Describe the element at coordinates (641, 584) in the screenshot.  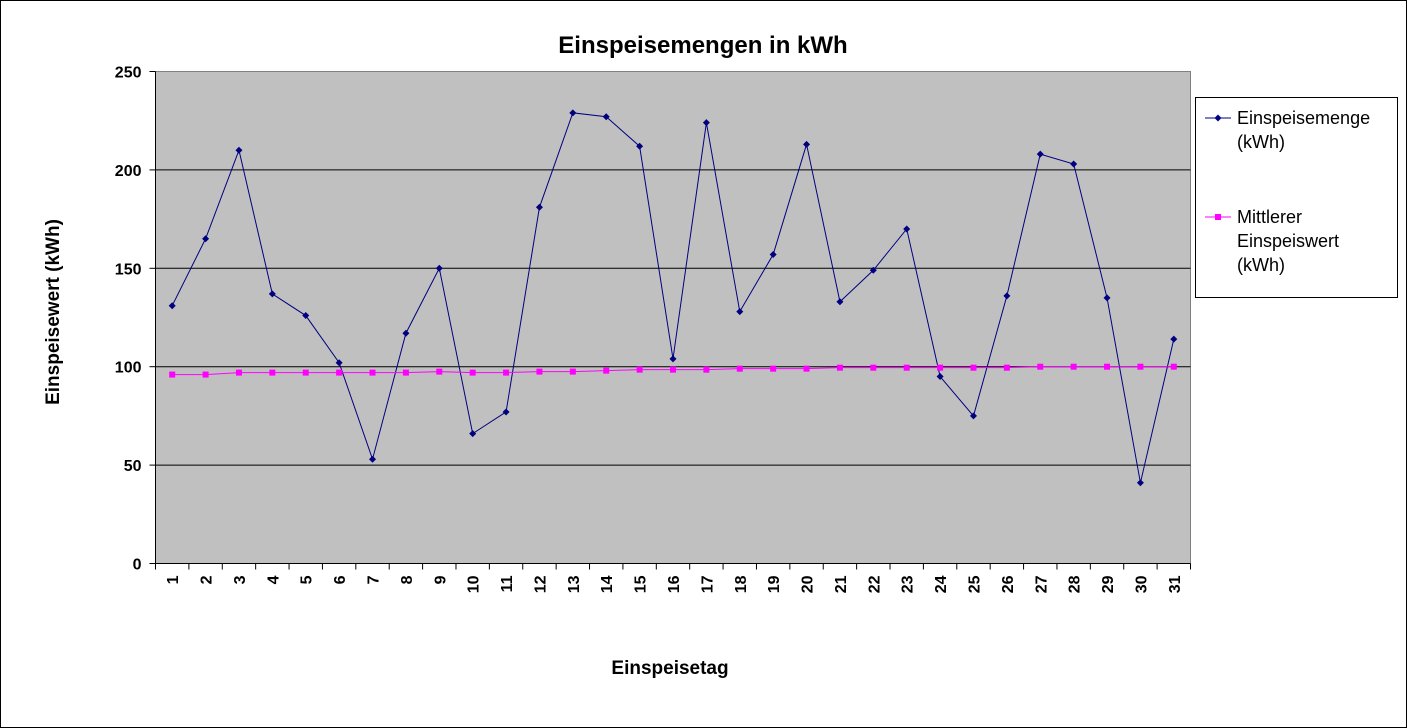
I see `x-tick-label: 15` at that location.